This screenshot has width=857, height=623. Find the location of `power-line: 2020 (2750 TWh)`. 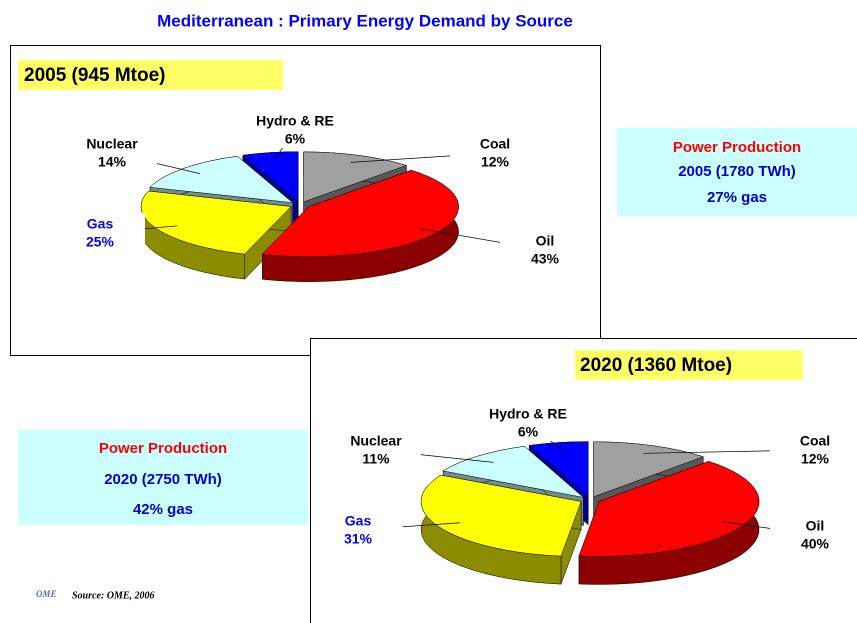

power-line: 2020 (2750 TWh) is located at coordinates (163, 479).